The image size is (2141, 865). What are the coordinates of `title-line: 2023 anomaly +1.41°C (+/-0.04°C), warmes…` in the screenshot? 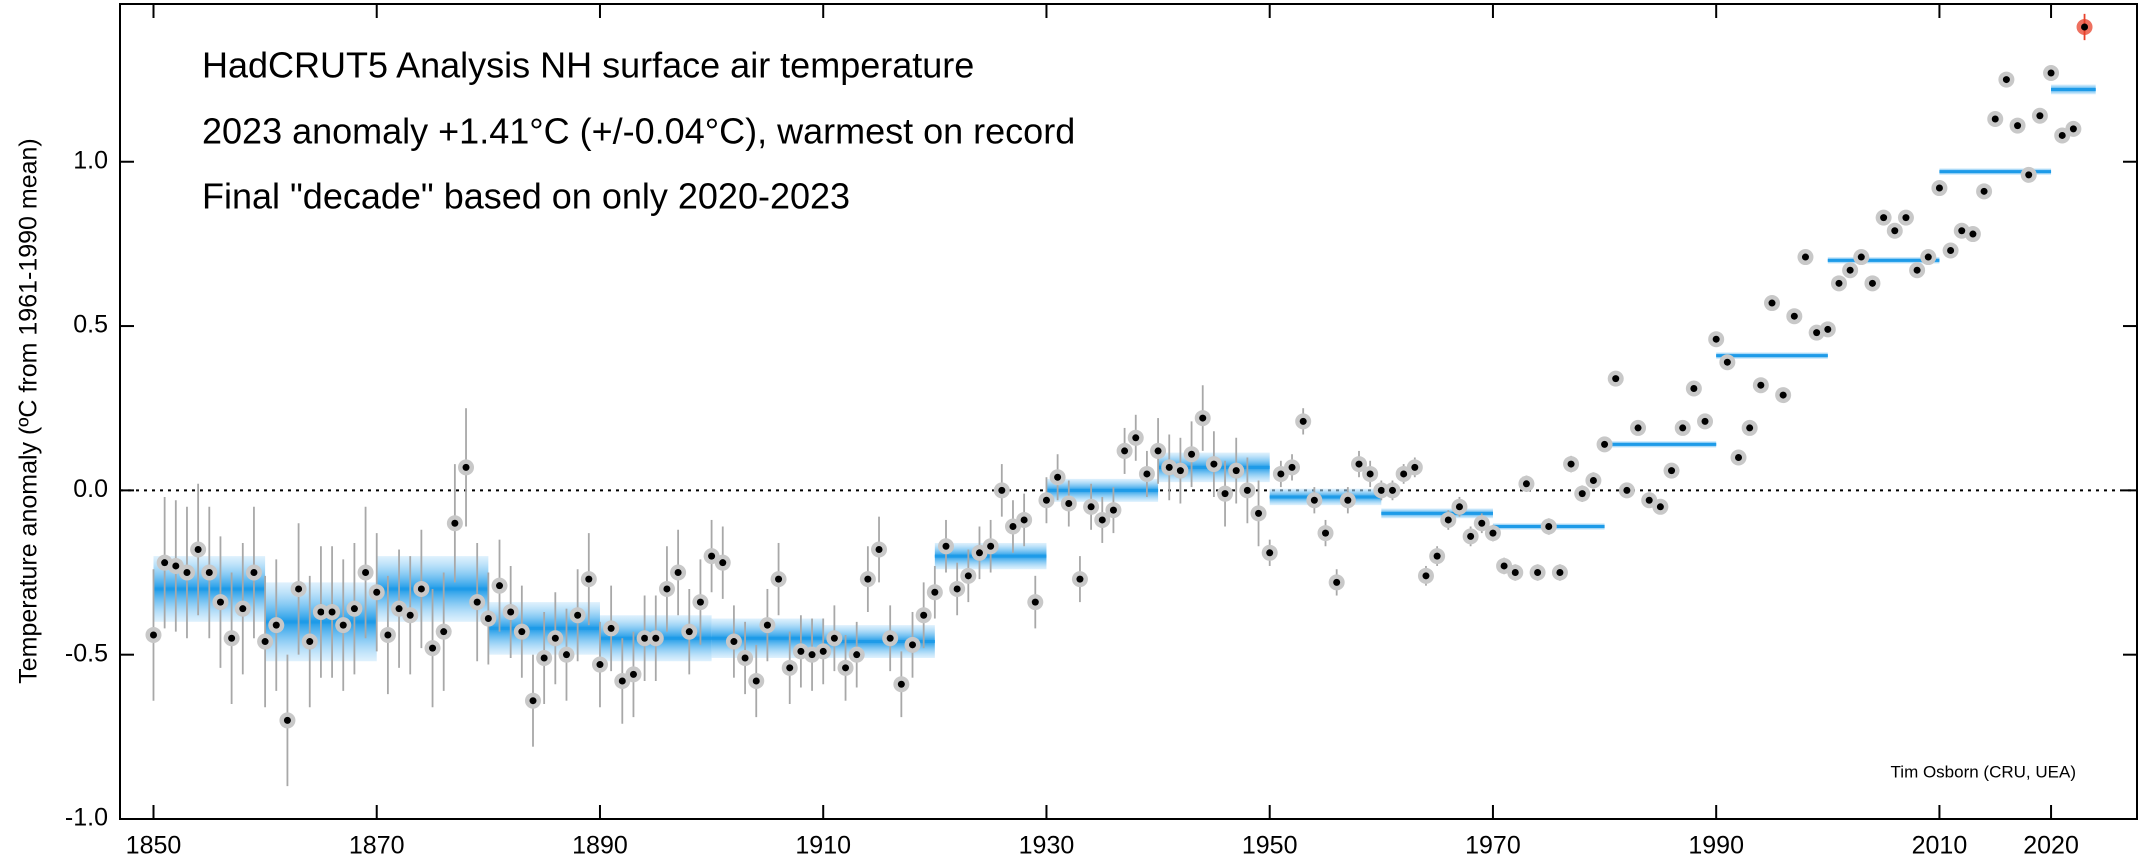 It's located at (638, 131).